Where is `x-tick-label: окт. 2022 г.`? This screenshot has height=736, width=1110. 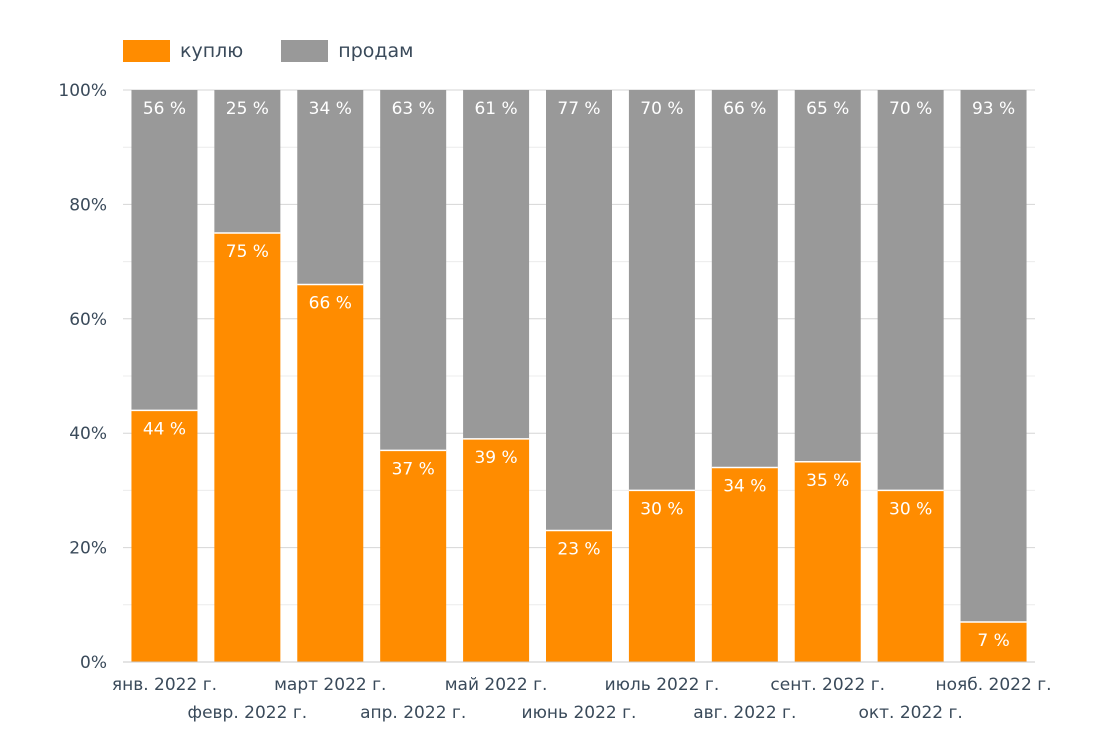
x-tick-label: окт. 2022 г. is located at coordinates (910, 713).